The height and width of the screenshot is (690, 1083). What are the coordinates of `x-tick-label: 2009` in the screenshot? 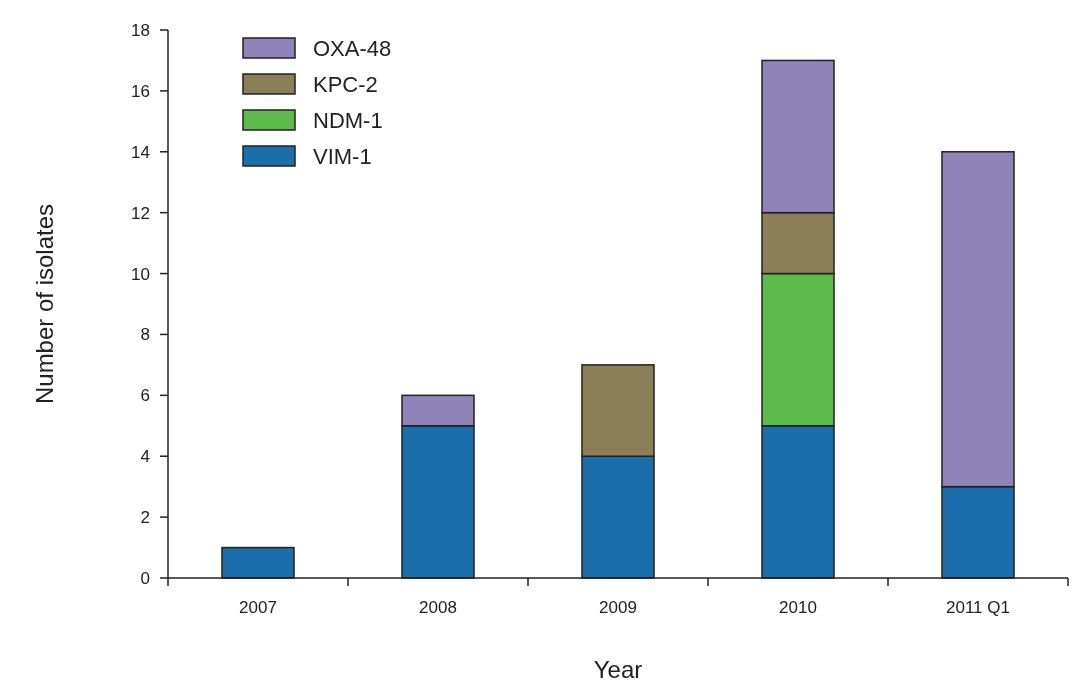 It's located at (618, 607).